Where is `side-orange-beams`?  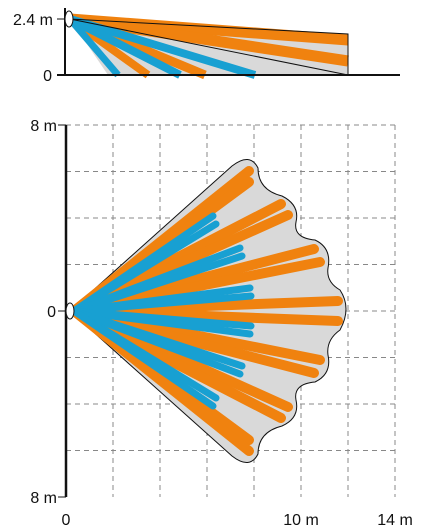 side-orange-beams is located at coordinates (208, 46).